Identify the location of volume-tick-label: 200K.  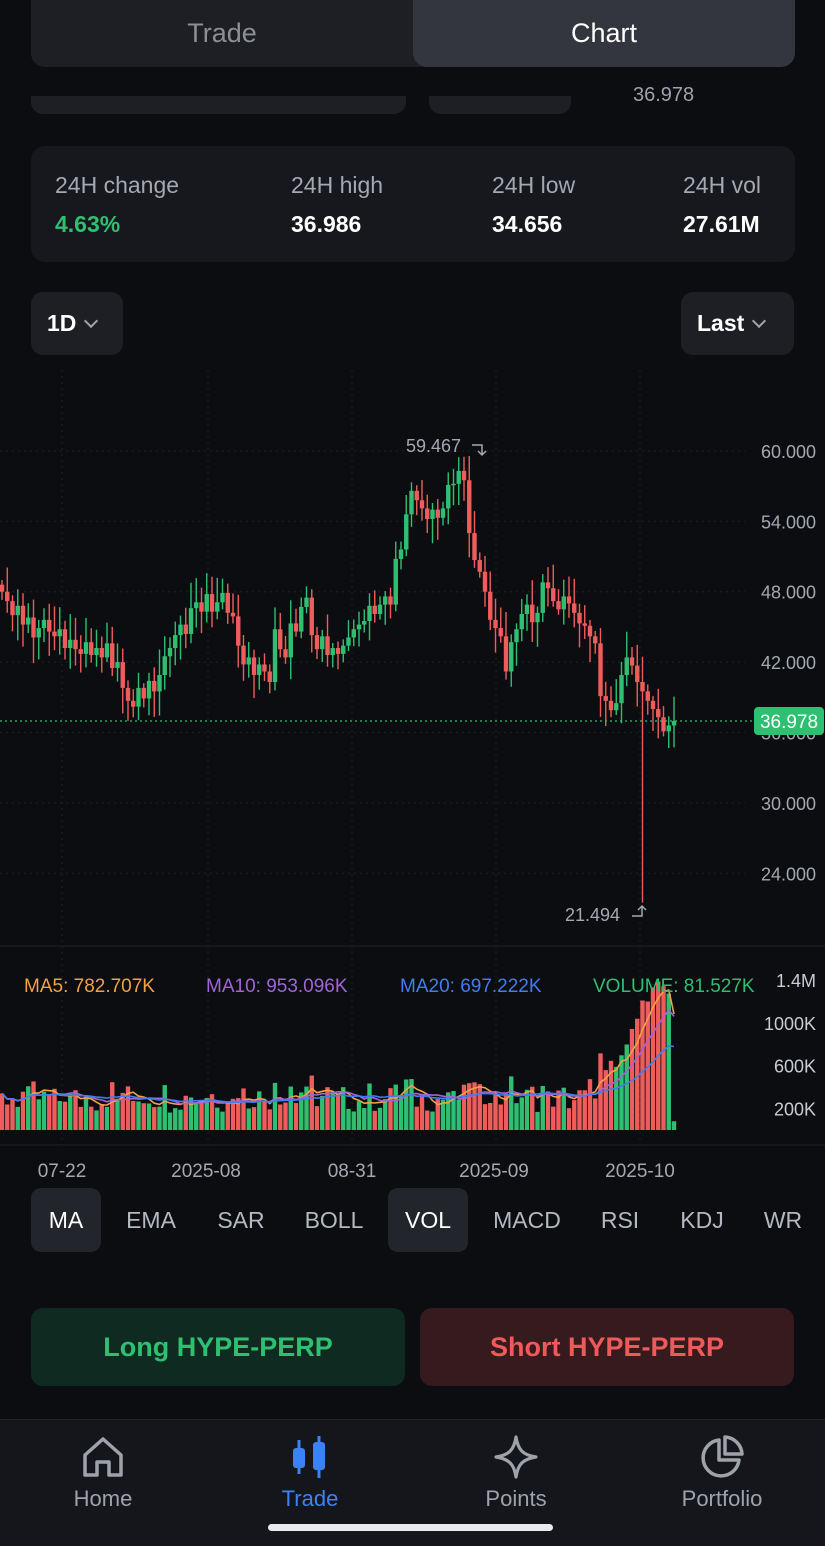
(795, 1110).